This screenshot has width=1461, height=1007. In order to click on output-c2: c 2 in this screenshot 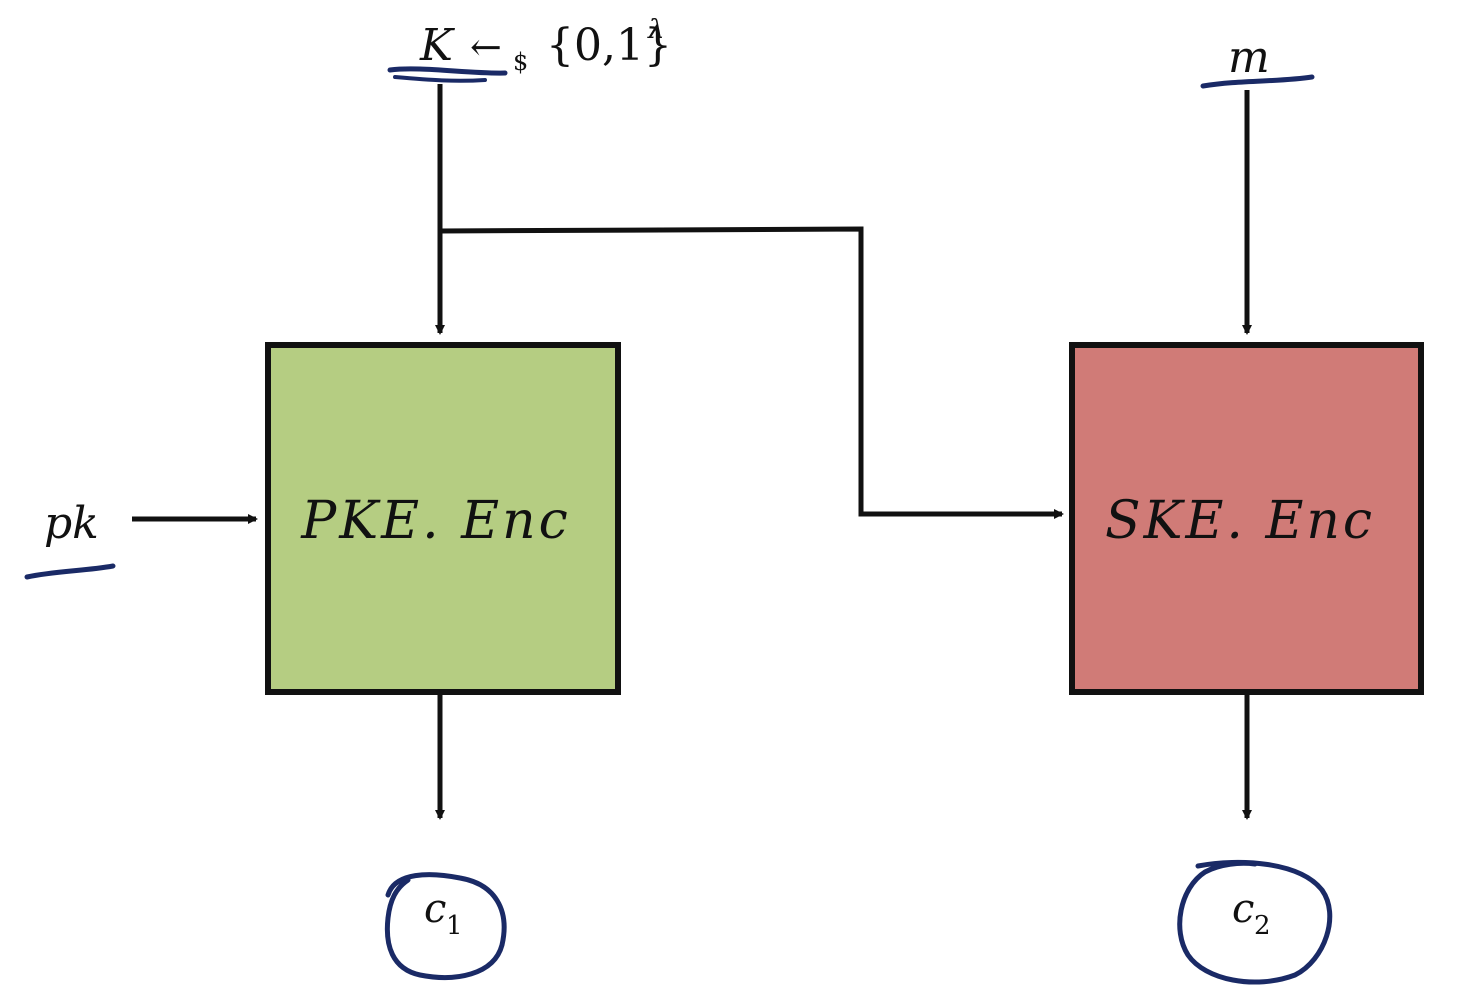, I will do `click(1255, 922)`.